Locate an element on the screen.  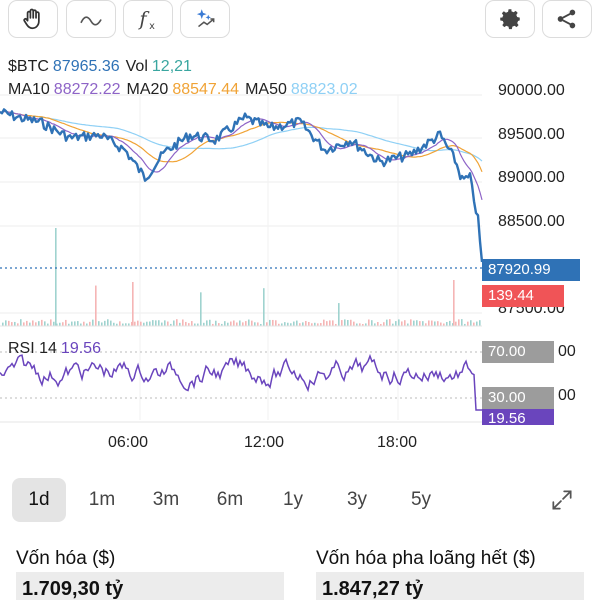
gear-icon is located at coordinates (510, 19).